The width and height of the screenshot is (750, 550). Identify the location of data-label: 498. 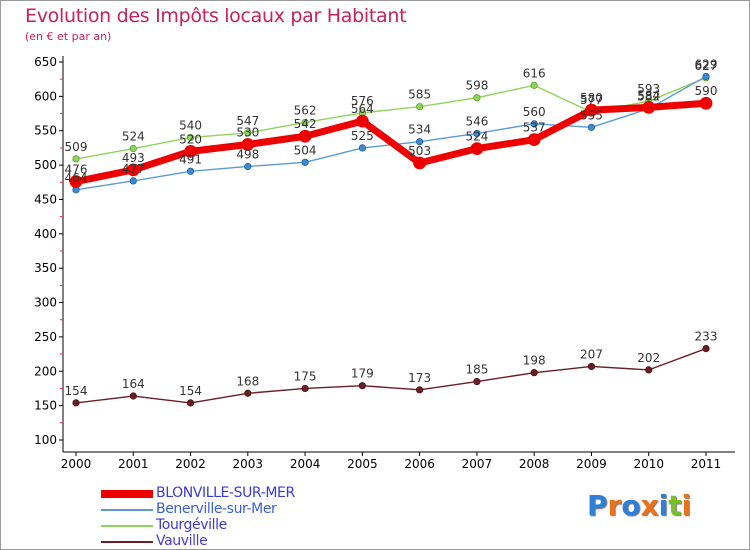
(247, 154).